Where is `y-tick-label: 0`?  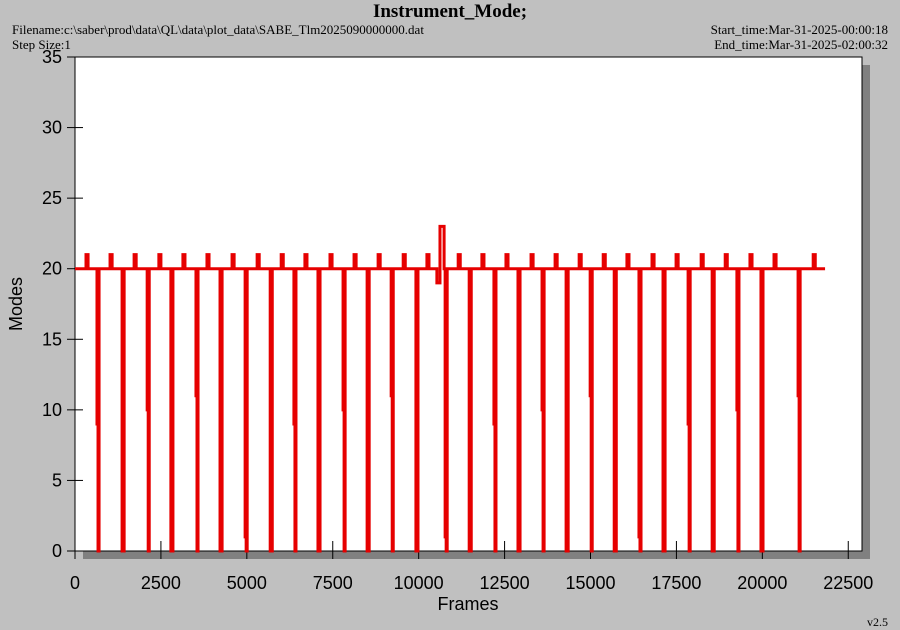
y-tick-label: 0 is located at coordinates (57, 551).